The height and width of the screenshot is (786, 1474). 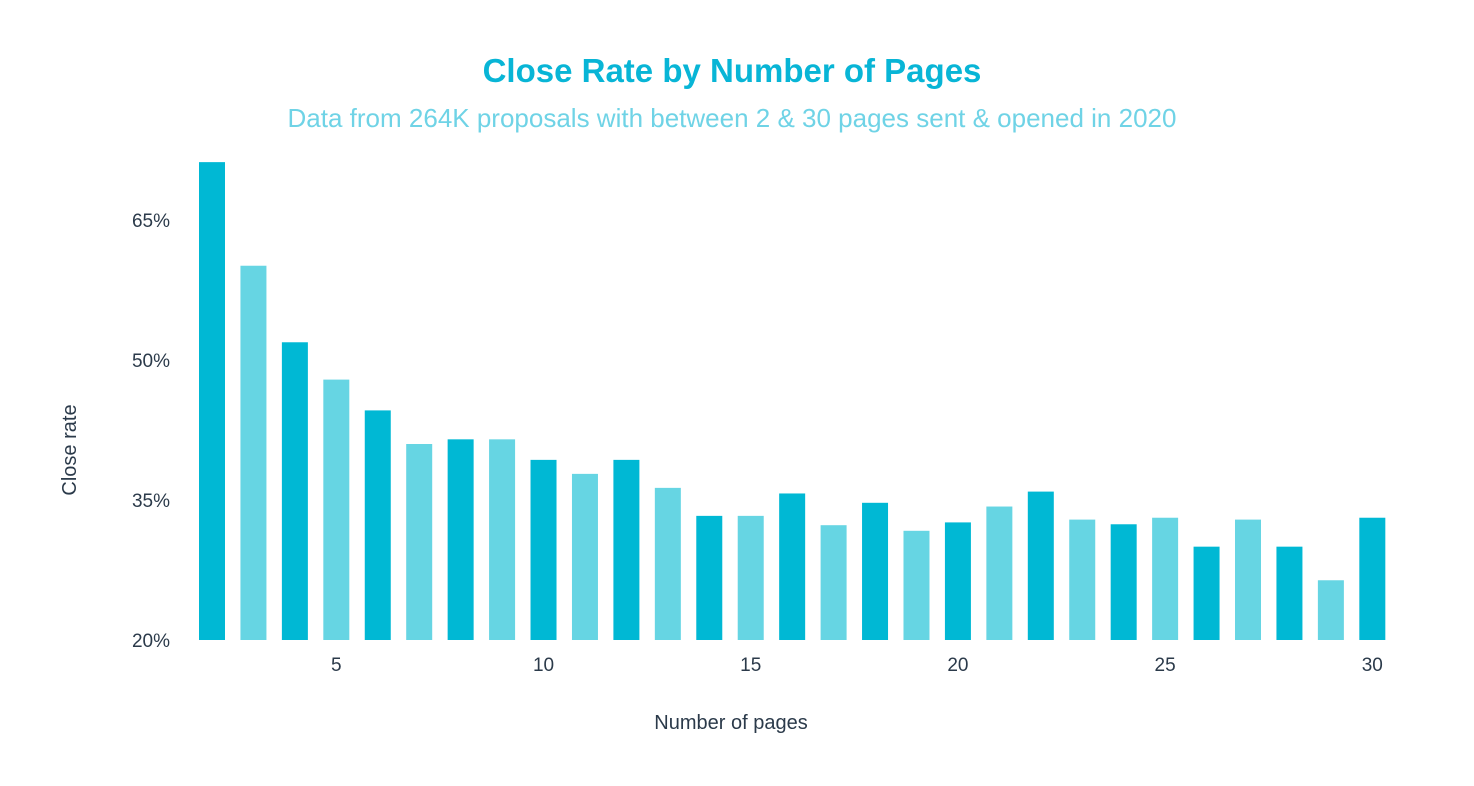 What do you see at coordinates (732, 70) in the screenshot?
I see `chart-title: Close Rate by Number of Pages` at bounding box center [732, 70].